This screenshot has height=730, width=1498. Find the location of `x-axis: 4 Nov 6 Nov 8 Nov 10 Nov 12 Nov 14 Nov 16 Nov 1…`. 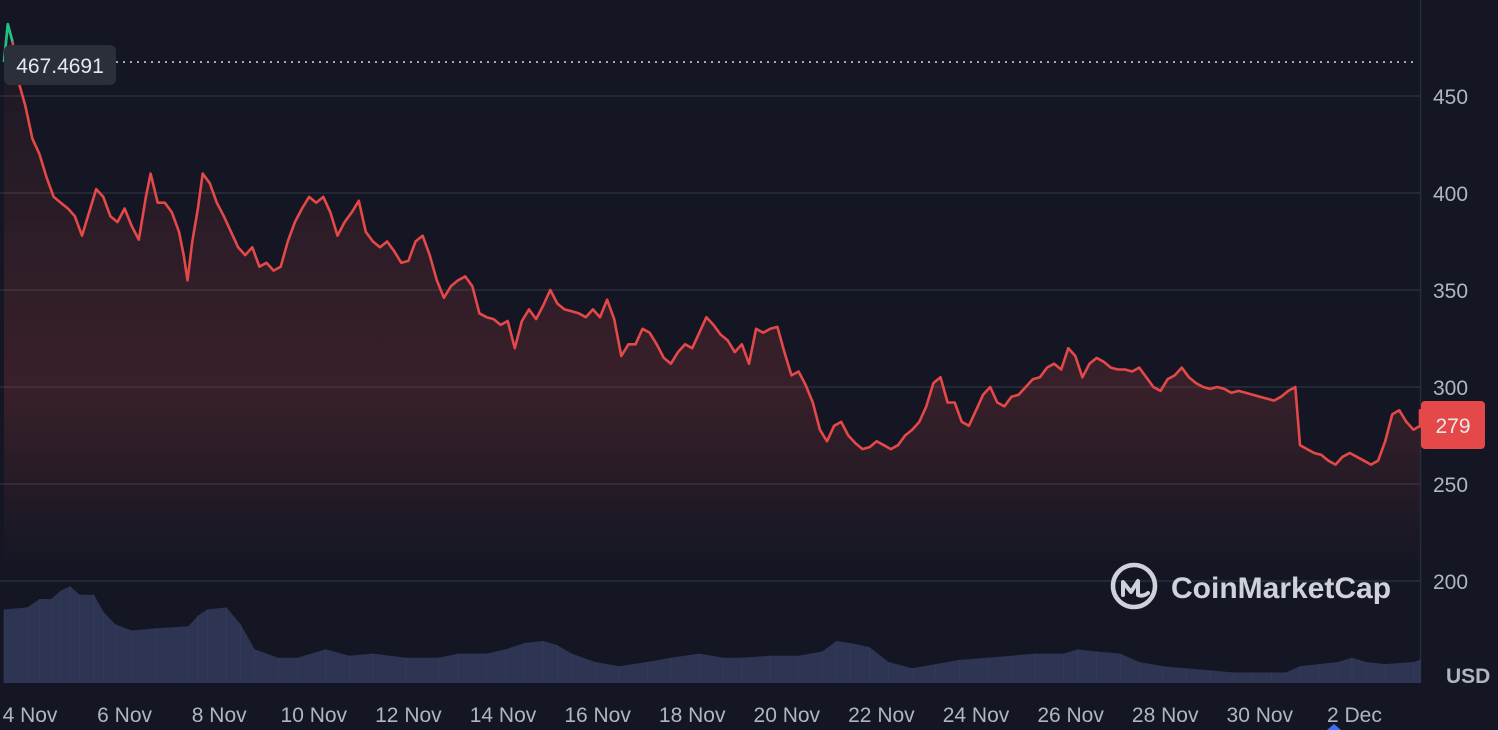

x-axis: 4 Nov 6 Nov 8 Nov 10 Nov 12 Nov 14 Nov 16 Nov 1… is located at coordinates (692, 715).